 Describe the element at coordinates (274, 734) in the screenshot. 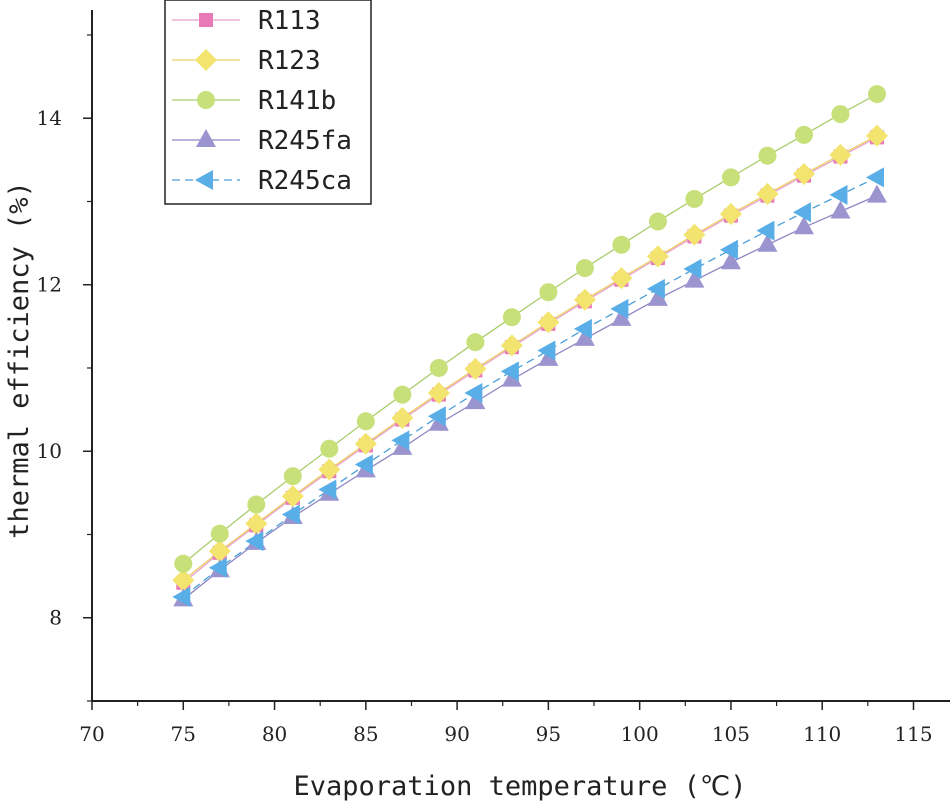

I see `x-tick-label: 80` at that location.